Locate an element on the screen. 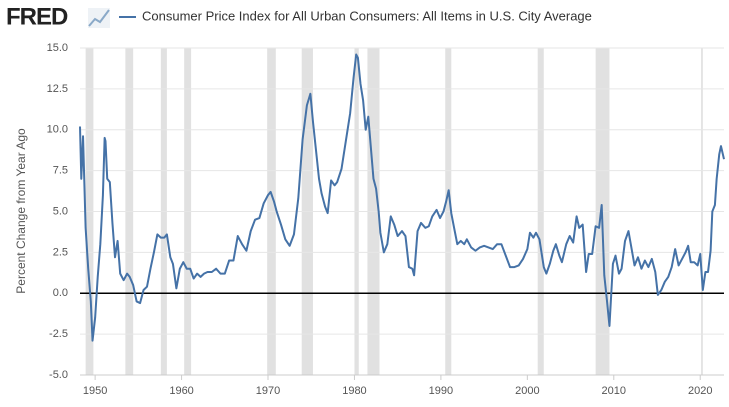  y-tick-label: 0.0 is located at coordinates (60, 293).